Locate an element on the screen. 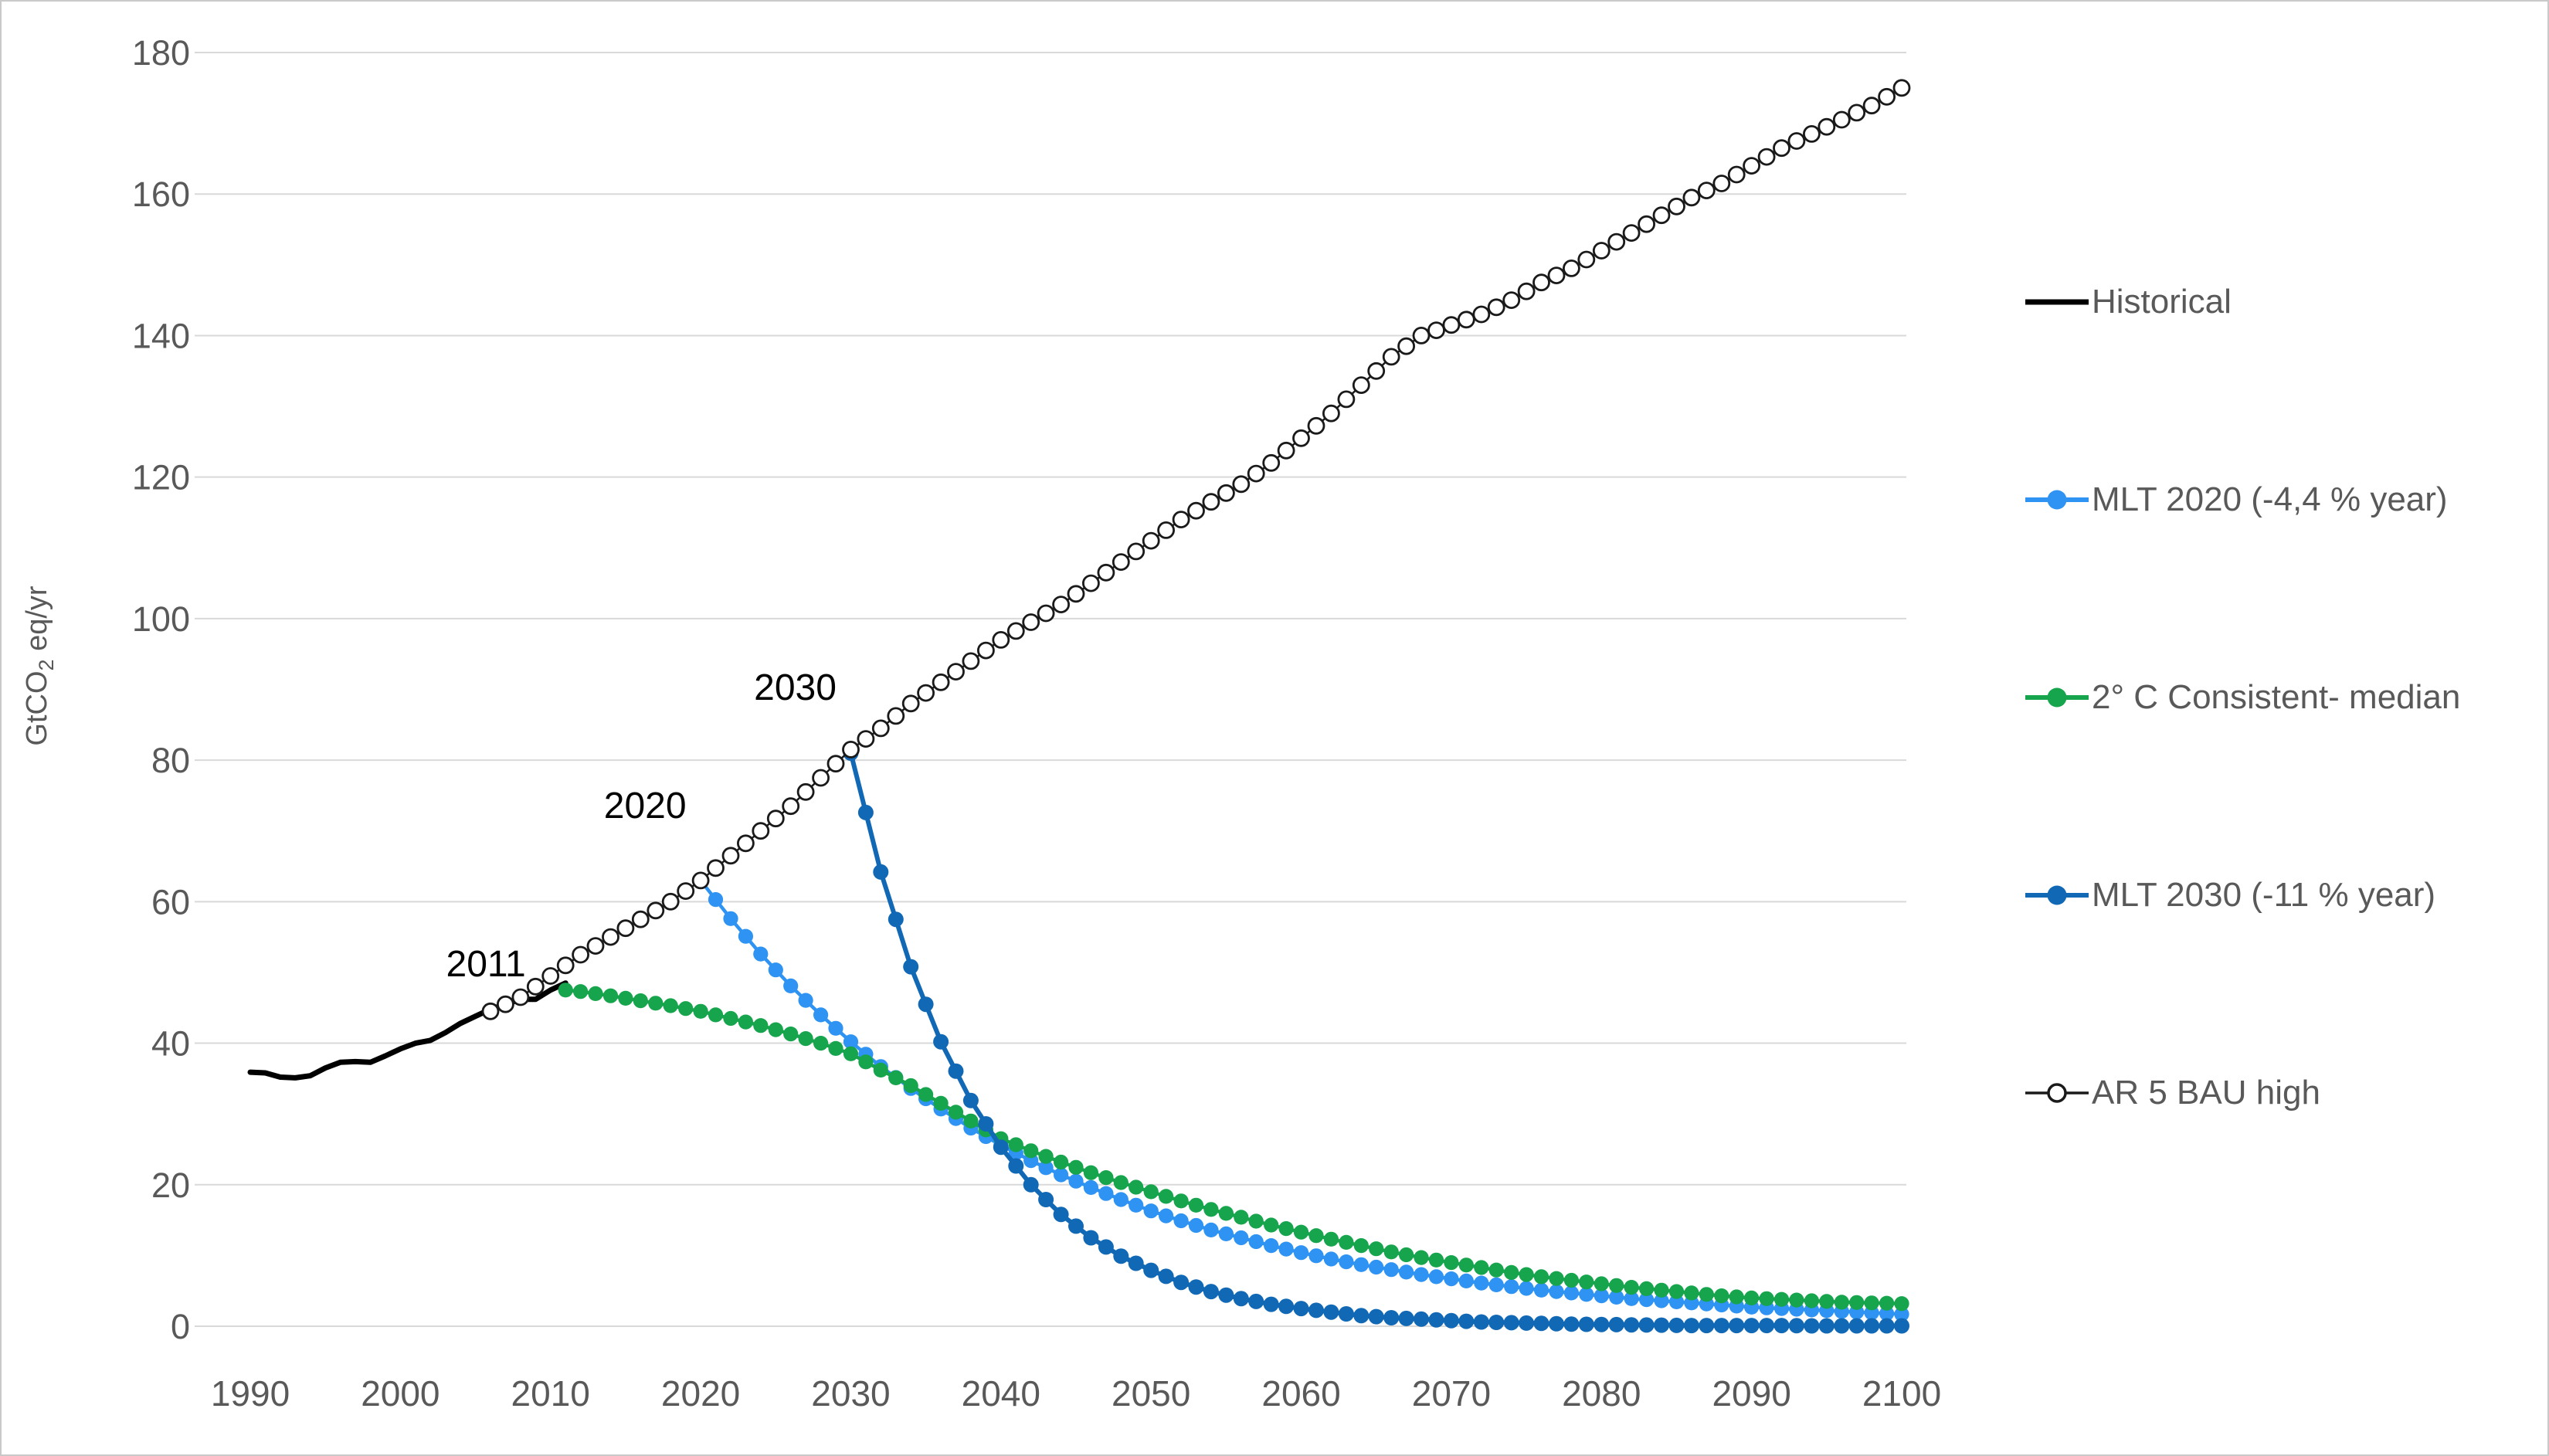 This screenshot has height=1456, width=2549. x-tick-label-2030: 2030 is located at coordinates (850, 1393).